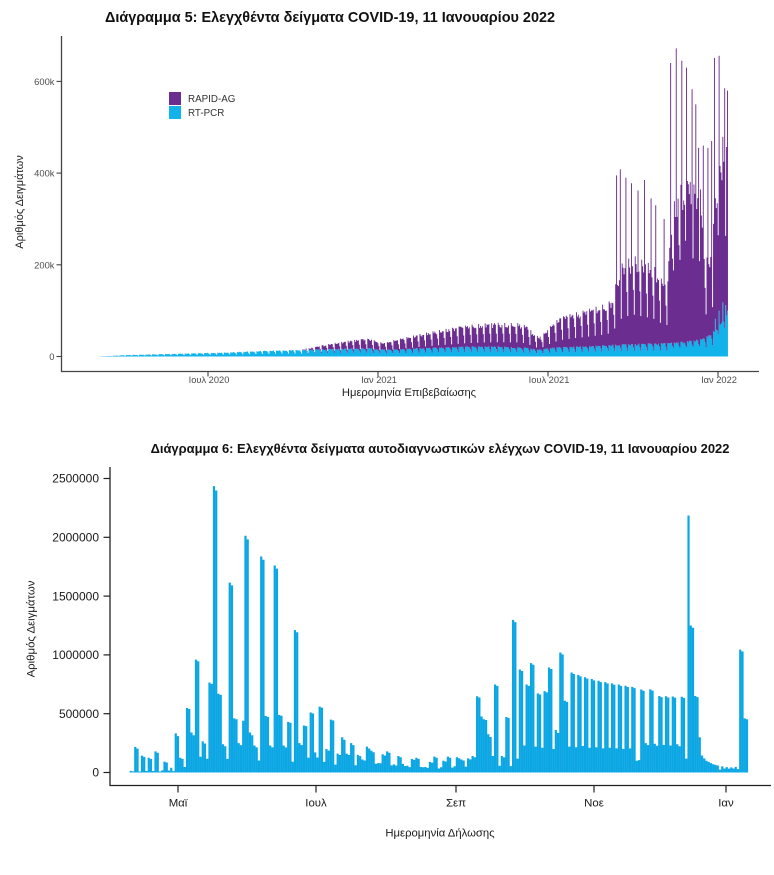 The height and width of the screenshot is (875, 774). I want to click on svg-text: 500000, so click(79, 714).